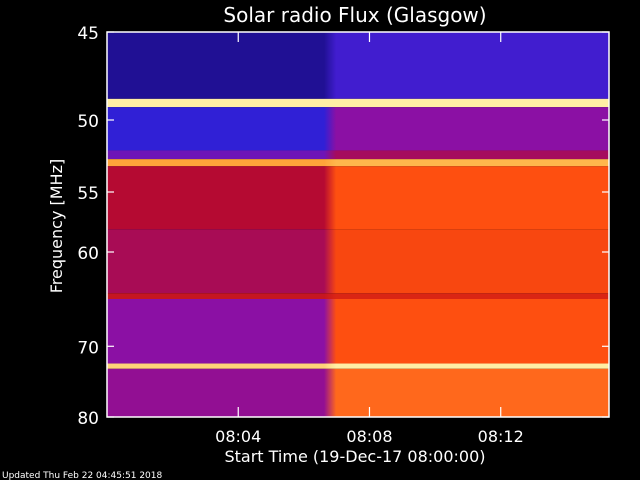 The image size is (640, 480). I want to click on x-tick-label: 08:04, so click(238, 436).